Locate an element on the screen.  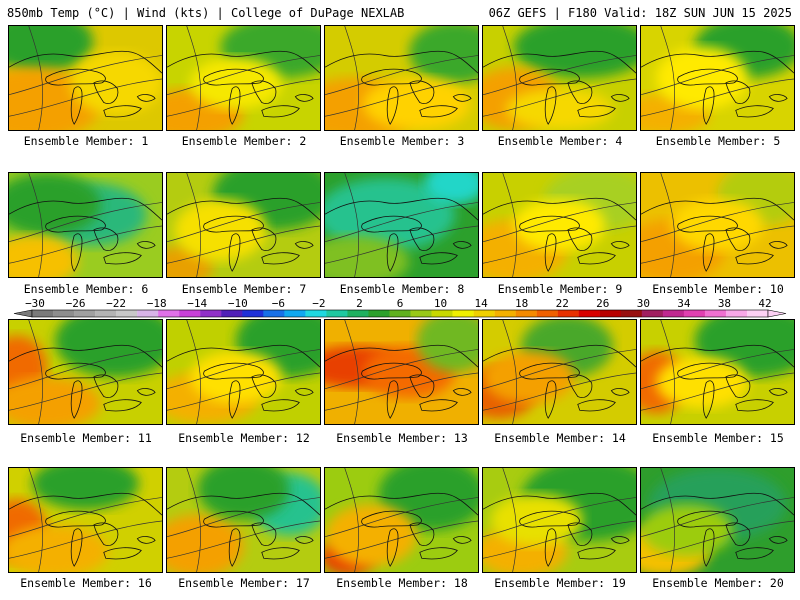
colorbar-tick-label: 22 is located at coordinates (562, 303).